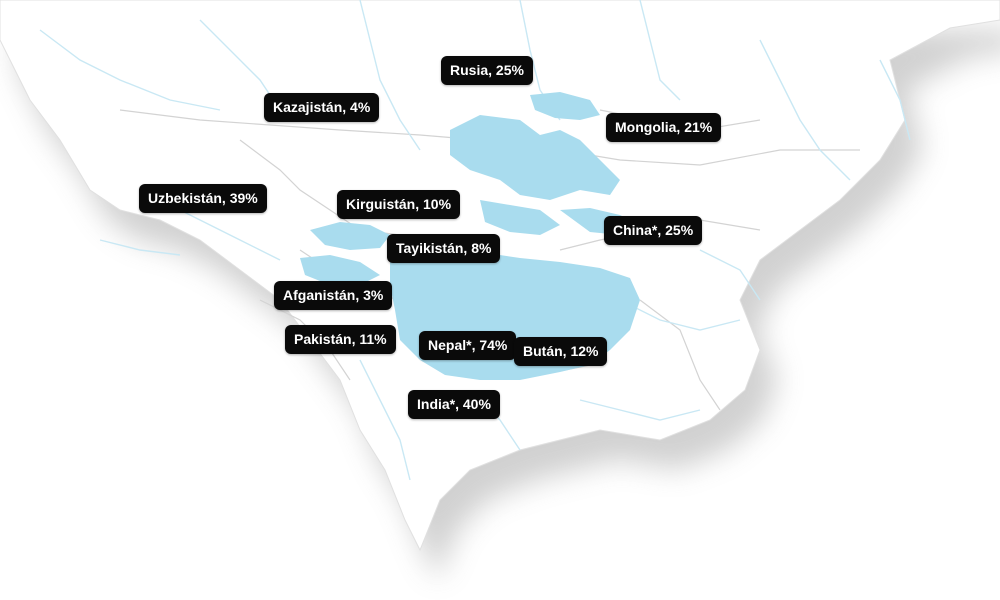  What do you see at coordinates (203, 198) in the screenshot?
I see `label-uzbekistan: Uzbekistán, 39%` at bounding box center [203, 198].